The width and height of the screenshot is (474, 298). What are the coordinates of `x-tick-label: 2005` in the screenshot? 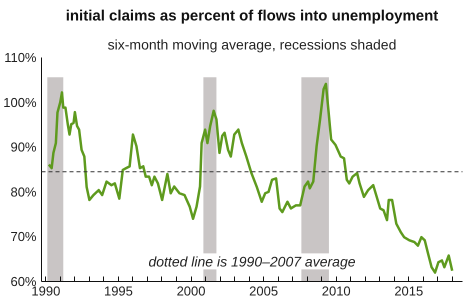 It's located at (263, 291).